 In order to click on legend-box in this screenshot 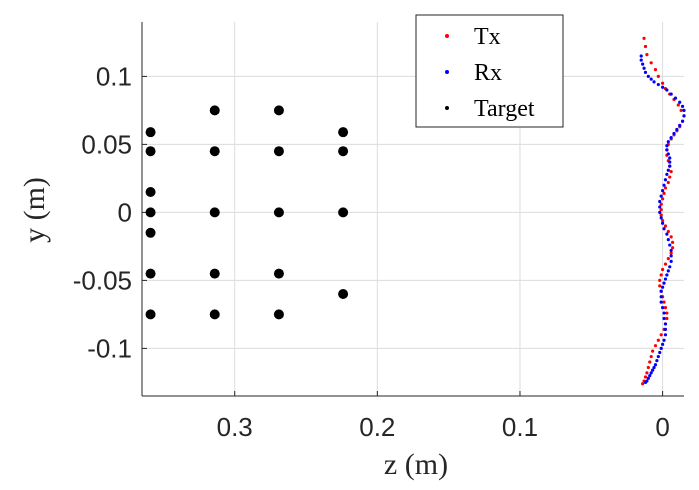, I will do `click(489, 71)`.